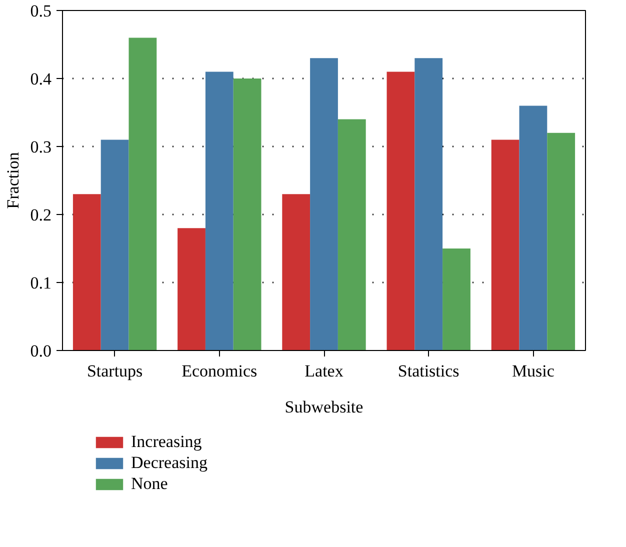 The image size is (626, 547). What do you see at coordinates (220, 371) in the screenshot?
I see `x-tick-label: Economics` at bounding box center [220, 371].